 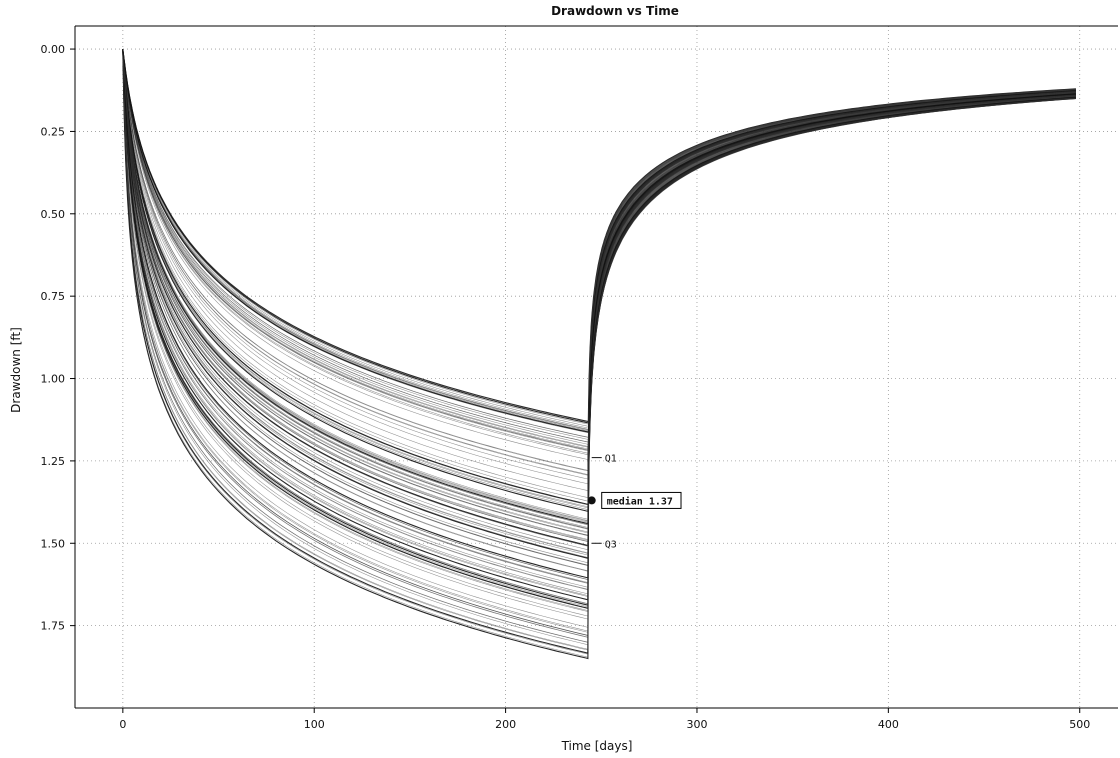 What do you see at coordinates (314, 724) in the screenshot?
I see `x-tick-label: 100` at bounding box center [314, 724].